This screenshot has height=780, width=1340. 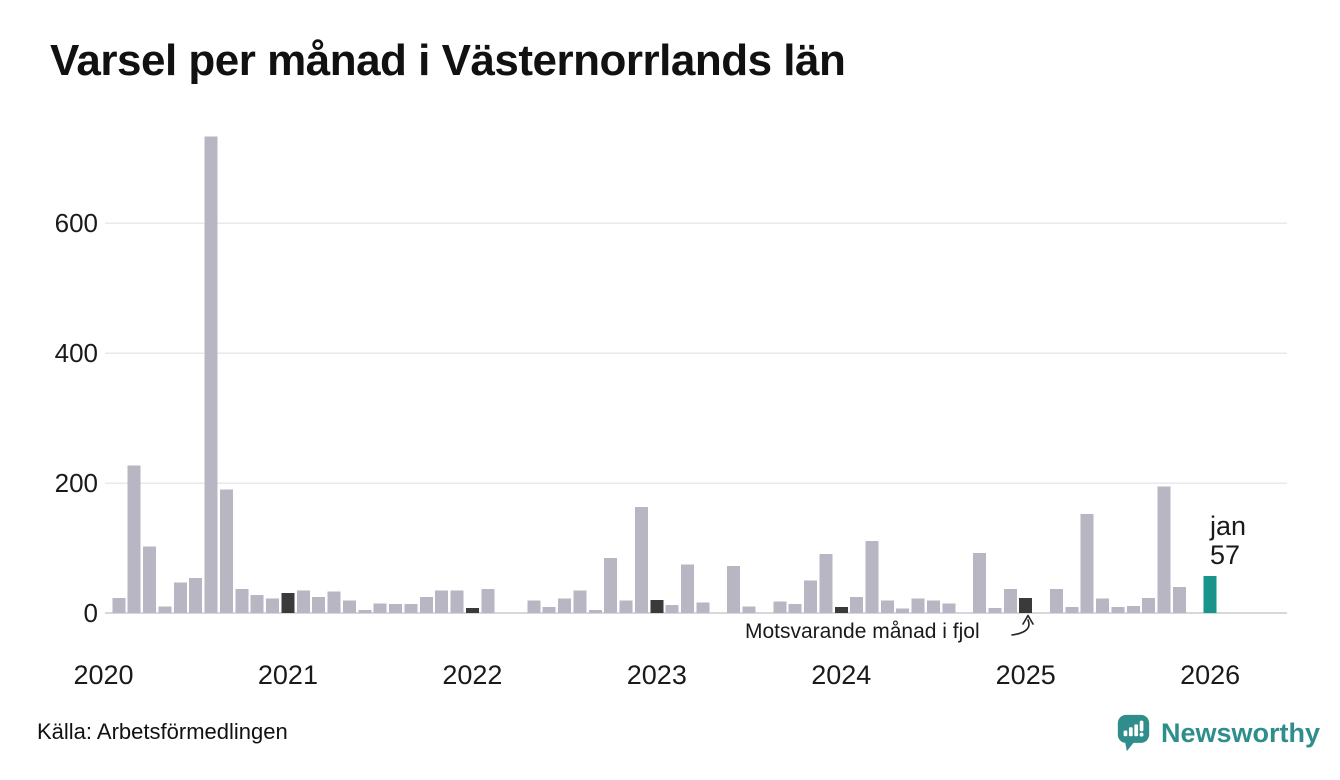 I want to click on newsworthy-wordmark: Newsworthy, so click(x=1241, y=732).